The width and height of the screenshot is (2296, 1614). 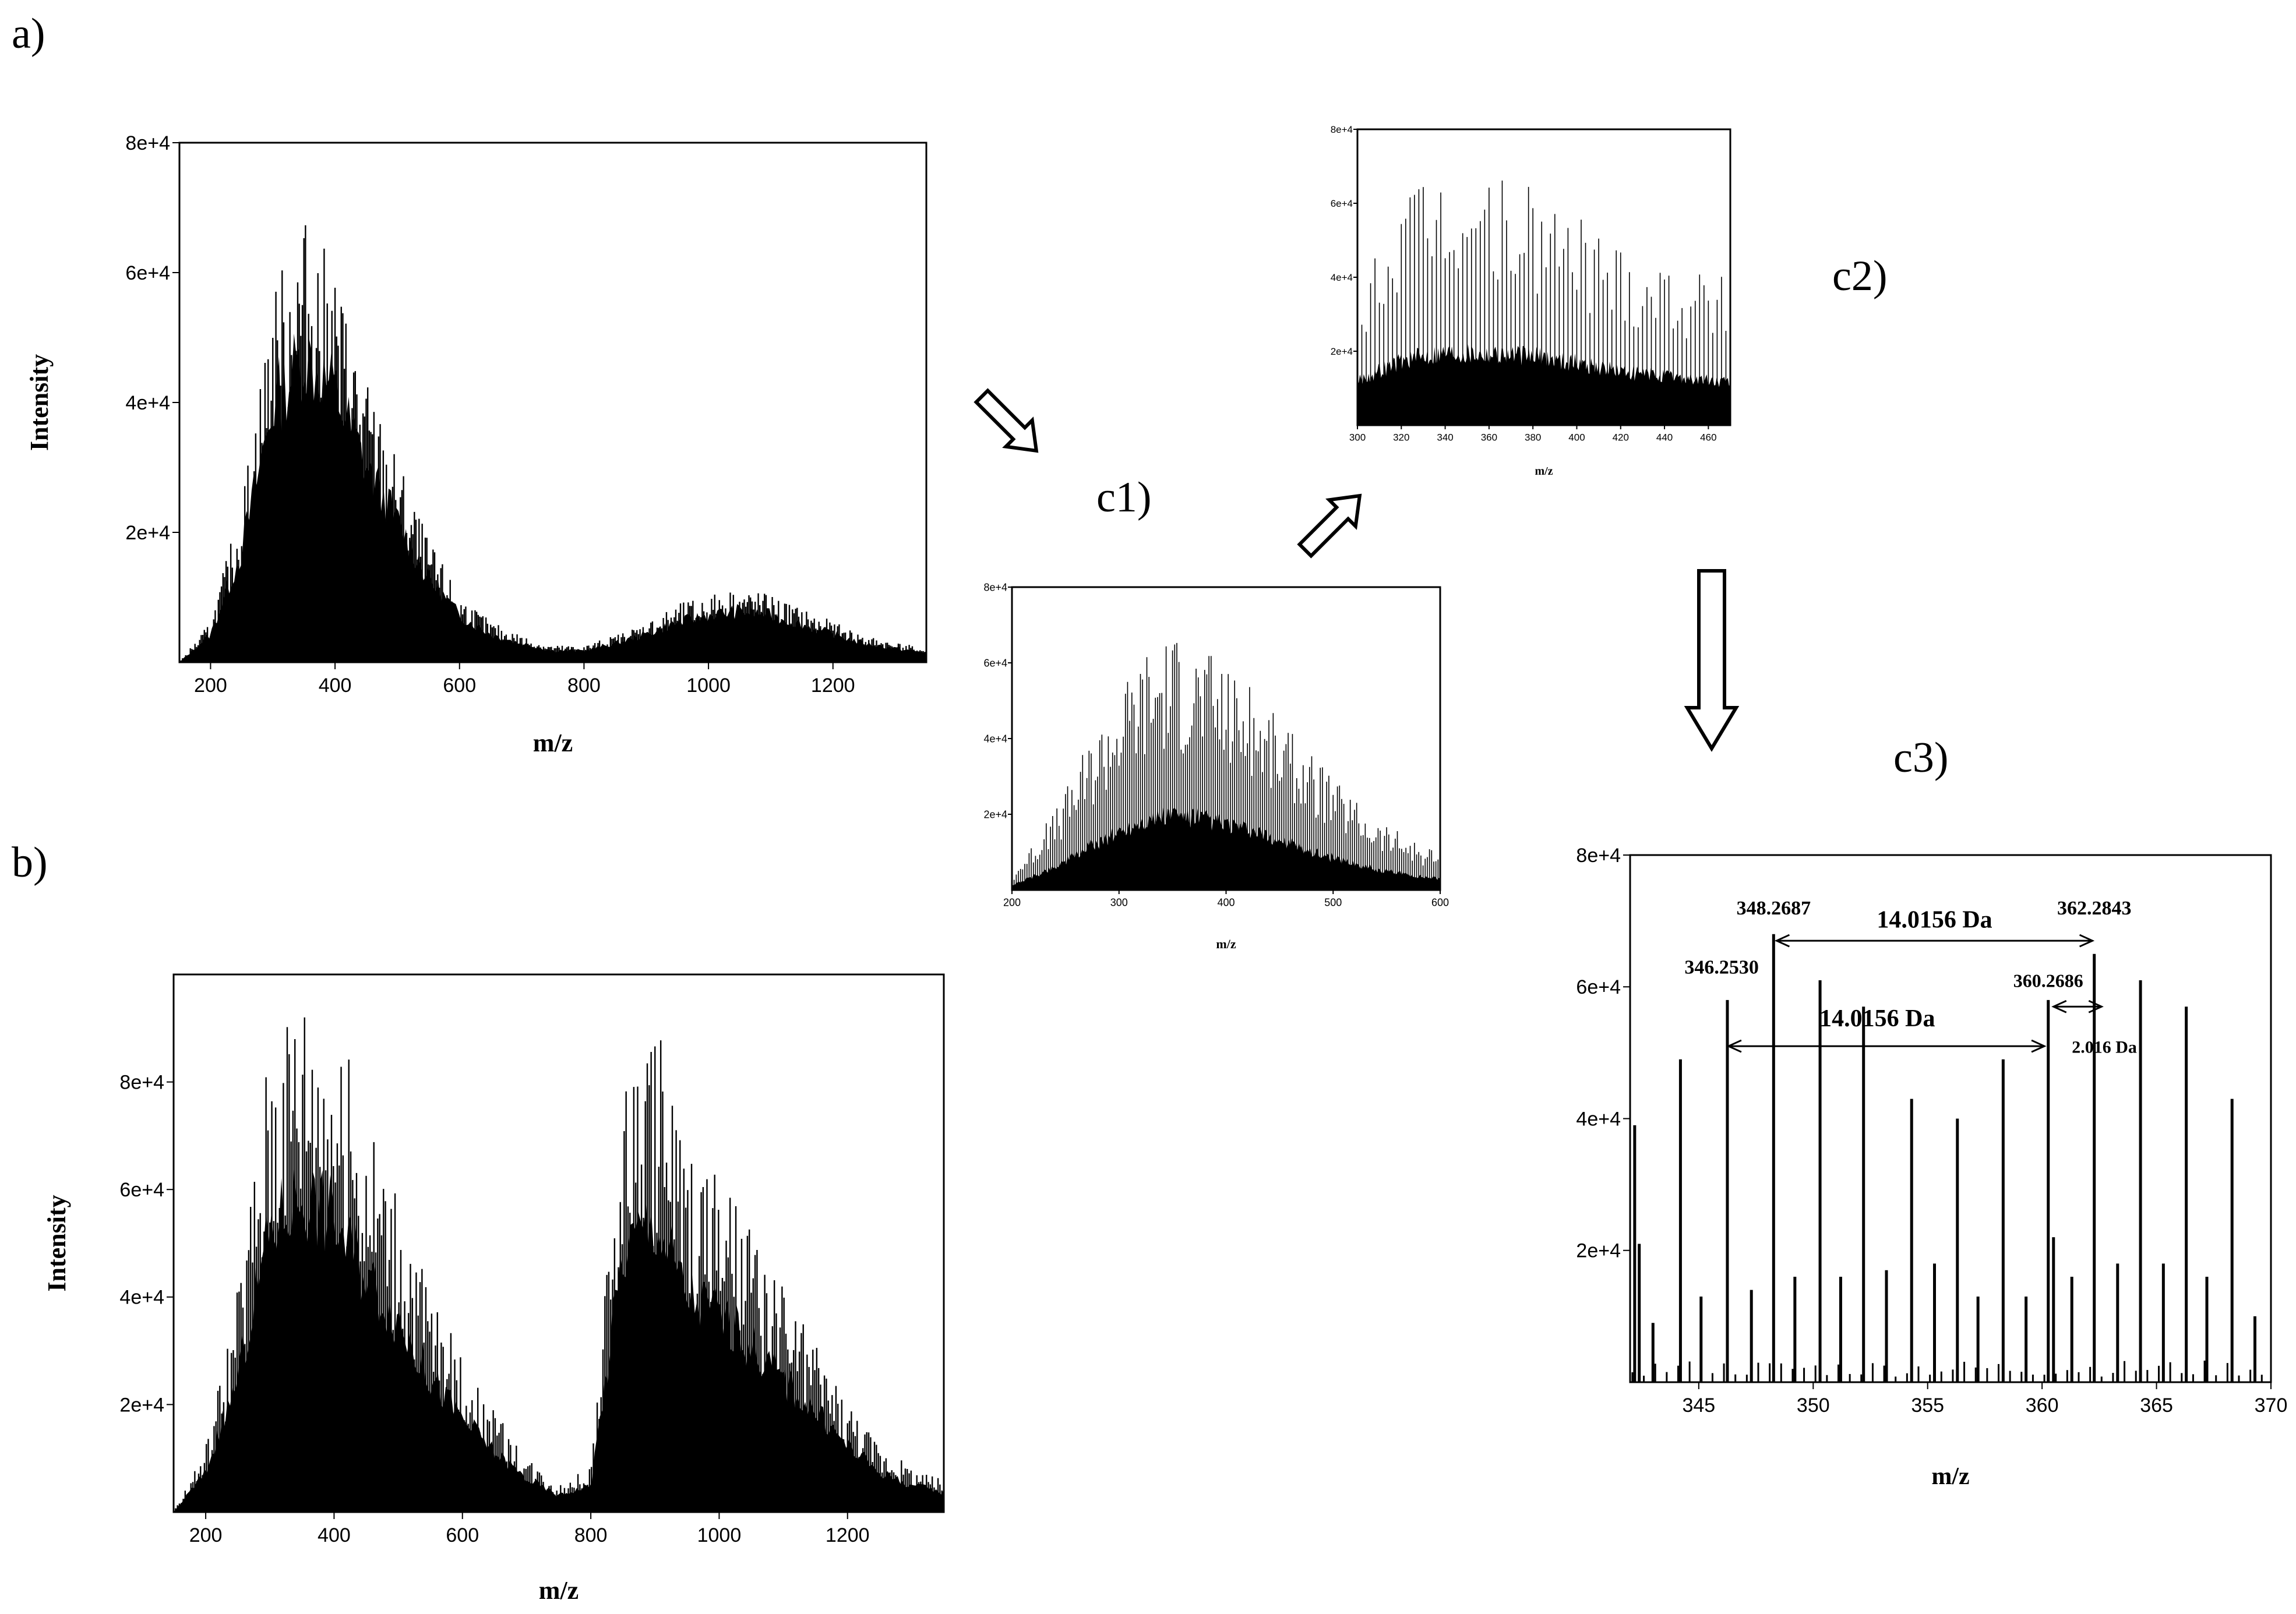 What do you see at coordinates (1007, 420) in the screenshot?
I see `arrow-a-to-c1` at bounding box center [1007, 420].